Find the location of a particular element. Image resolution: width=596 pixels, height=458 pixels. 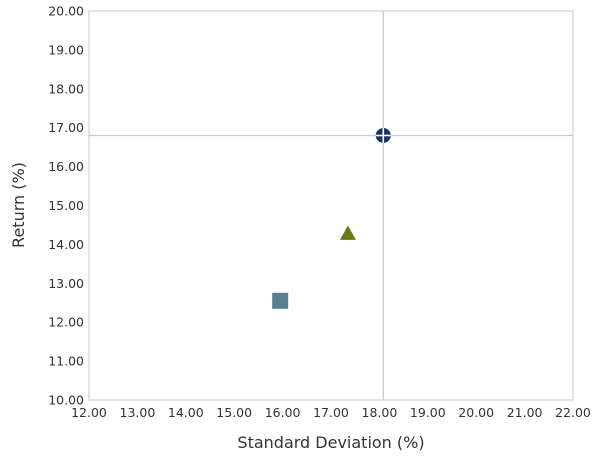

x-tick-label: 22.00 is located at coordinates (573, 412).